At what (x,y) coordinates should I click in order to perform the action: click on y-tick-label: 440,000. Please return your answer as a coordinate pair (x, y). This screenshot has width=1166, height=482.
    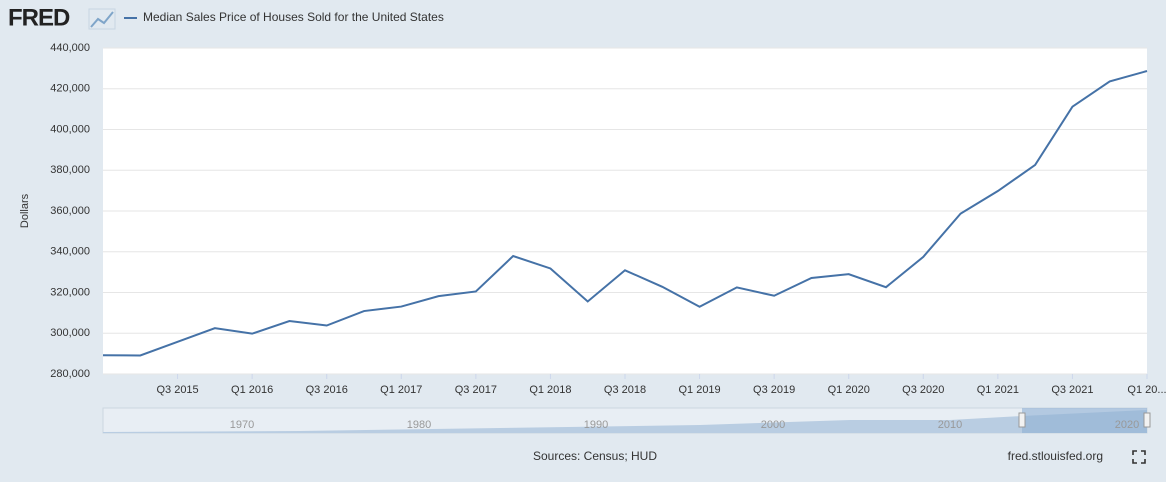
    Looking at the image, I should click on (70, 48).